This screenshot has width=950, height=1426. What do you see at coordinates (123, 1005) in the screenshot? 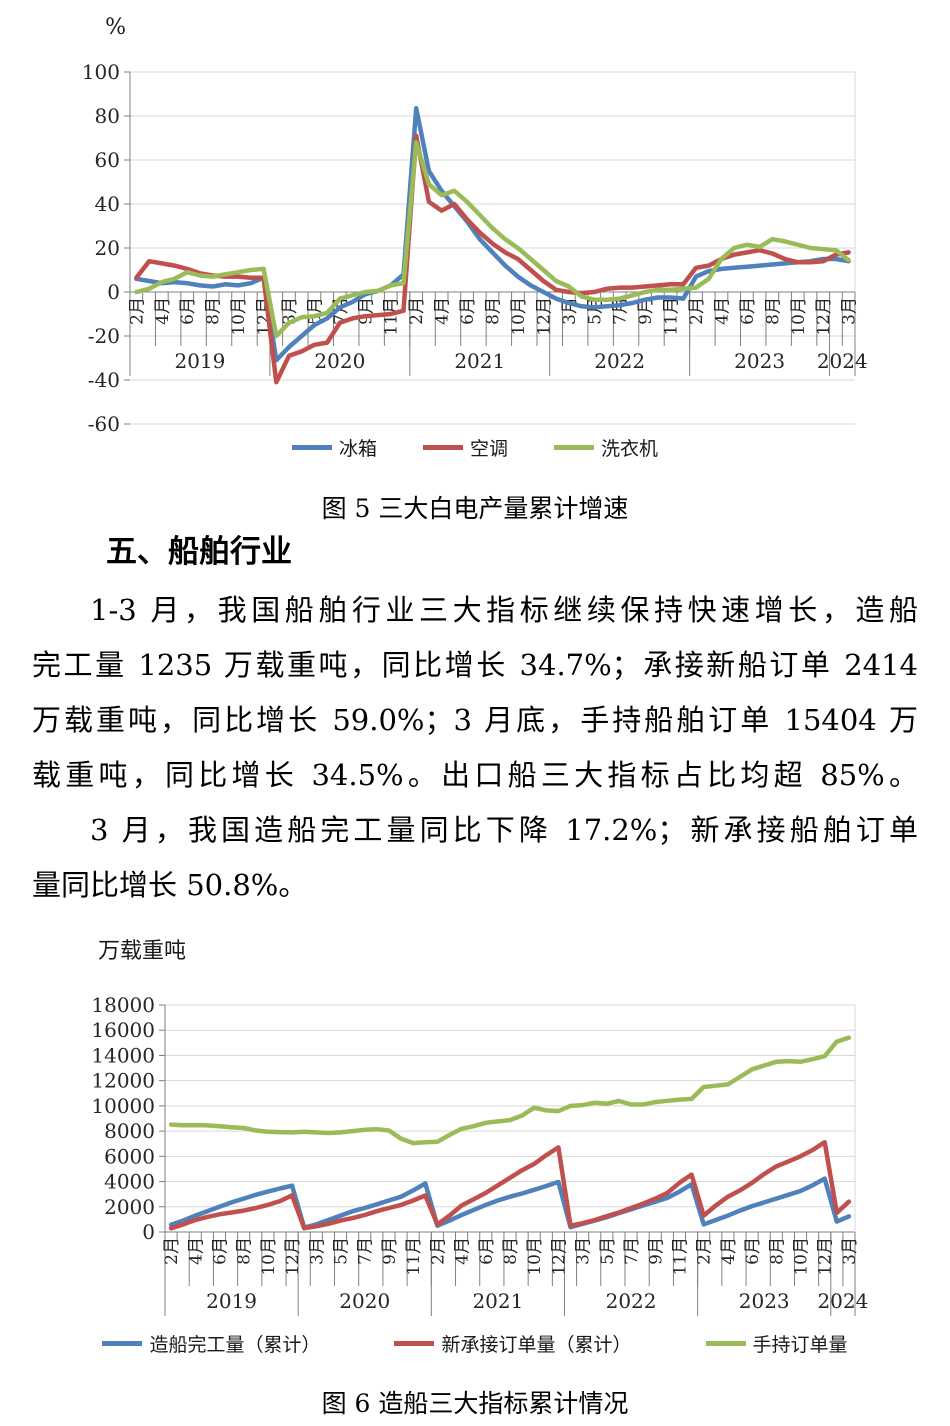
I see `y-tick-label: 18000` at bounding box center [123, 1005].